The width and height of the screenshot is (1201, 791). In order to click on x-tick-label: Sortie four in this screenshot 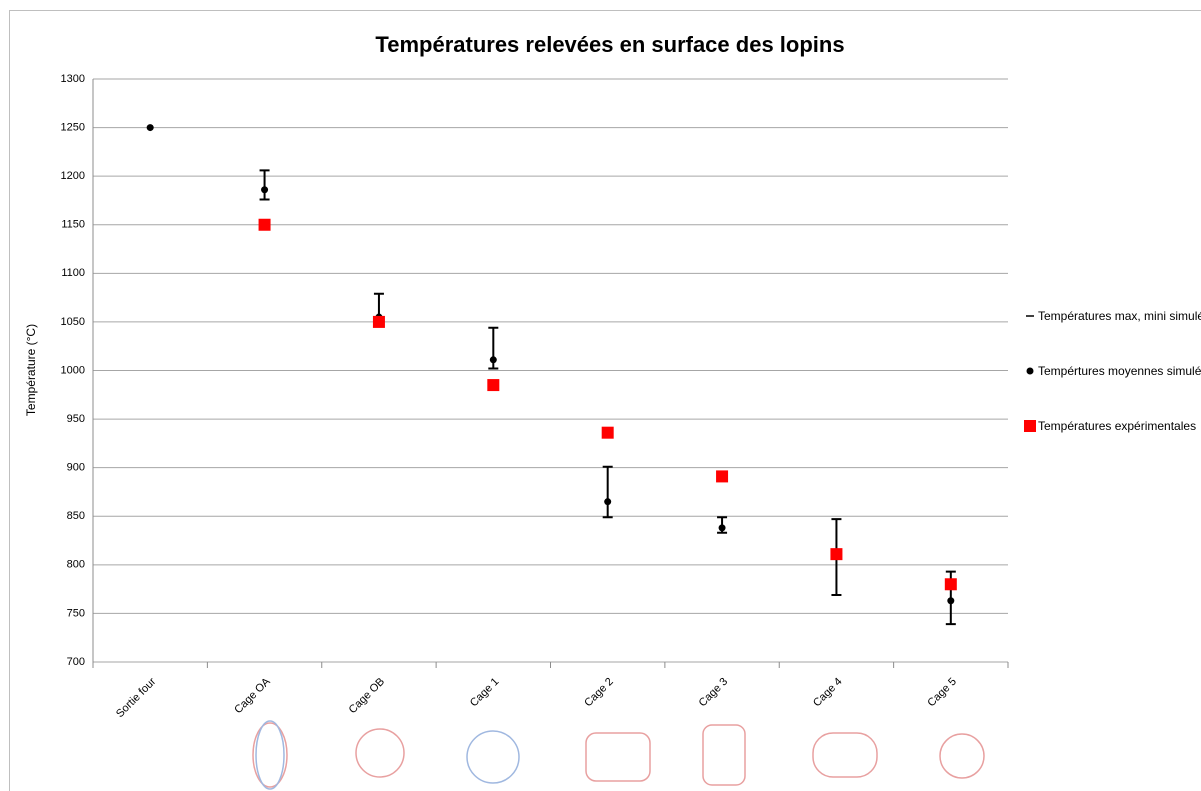, I will do `click(136, 697)`.